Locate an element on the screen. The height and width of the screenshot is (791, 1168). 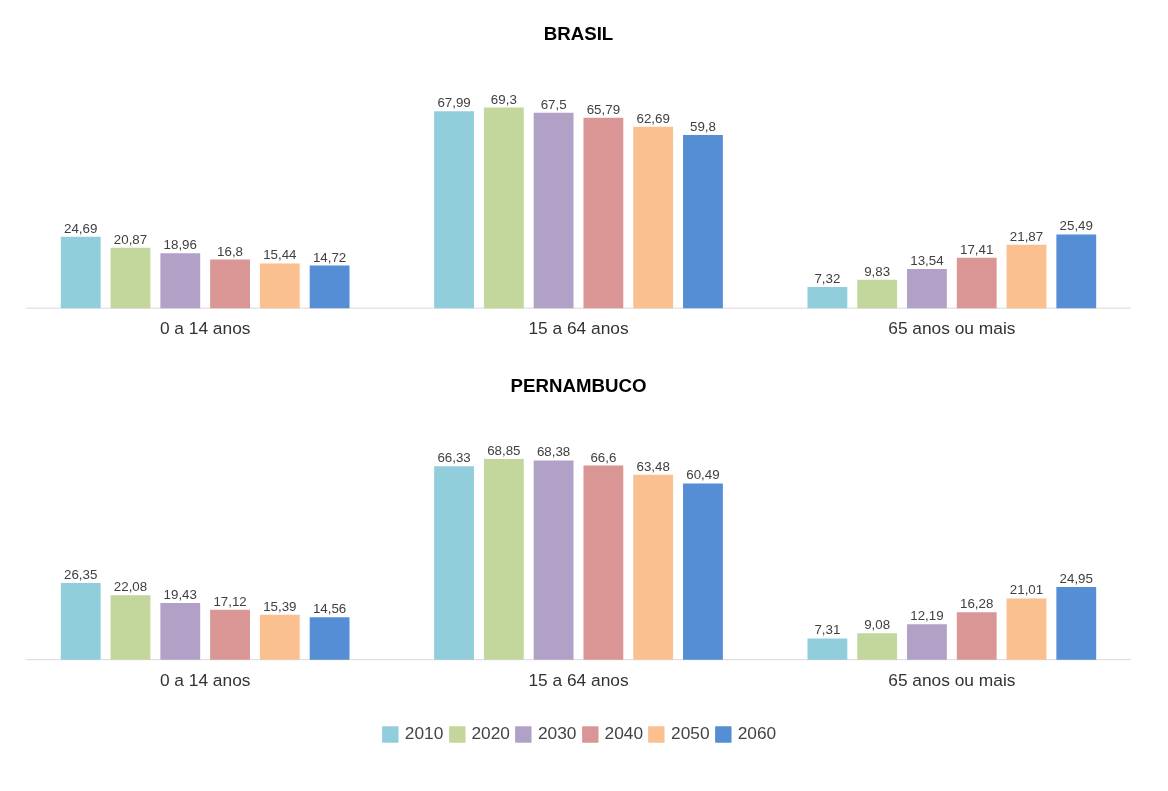
data-label: 16,8 is located at coordinates (230, 251).